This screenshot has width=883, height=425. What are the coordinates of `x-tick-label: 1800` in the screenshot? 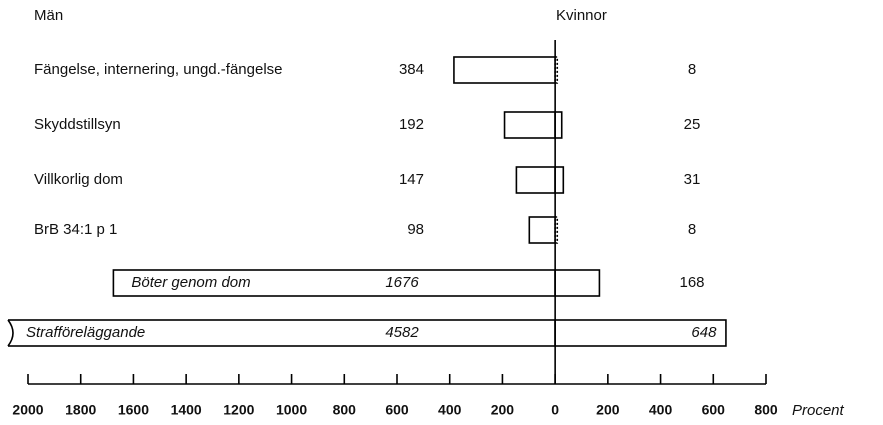 It's located at (80, 410).